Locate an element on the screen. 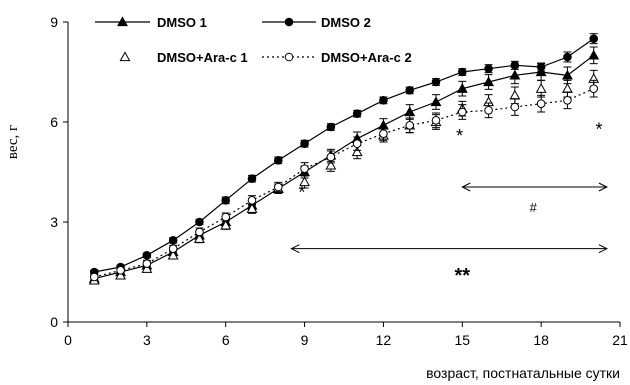 Image resolution: width=630 pixels, height=385 pixels. annotation-mark: ** is located at coordinates (462, 276).